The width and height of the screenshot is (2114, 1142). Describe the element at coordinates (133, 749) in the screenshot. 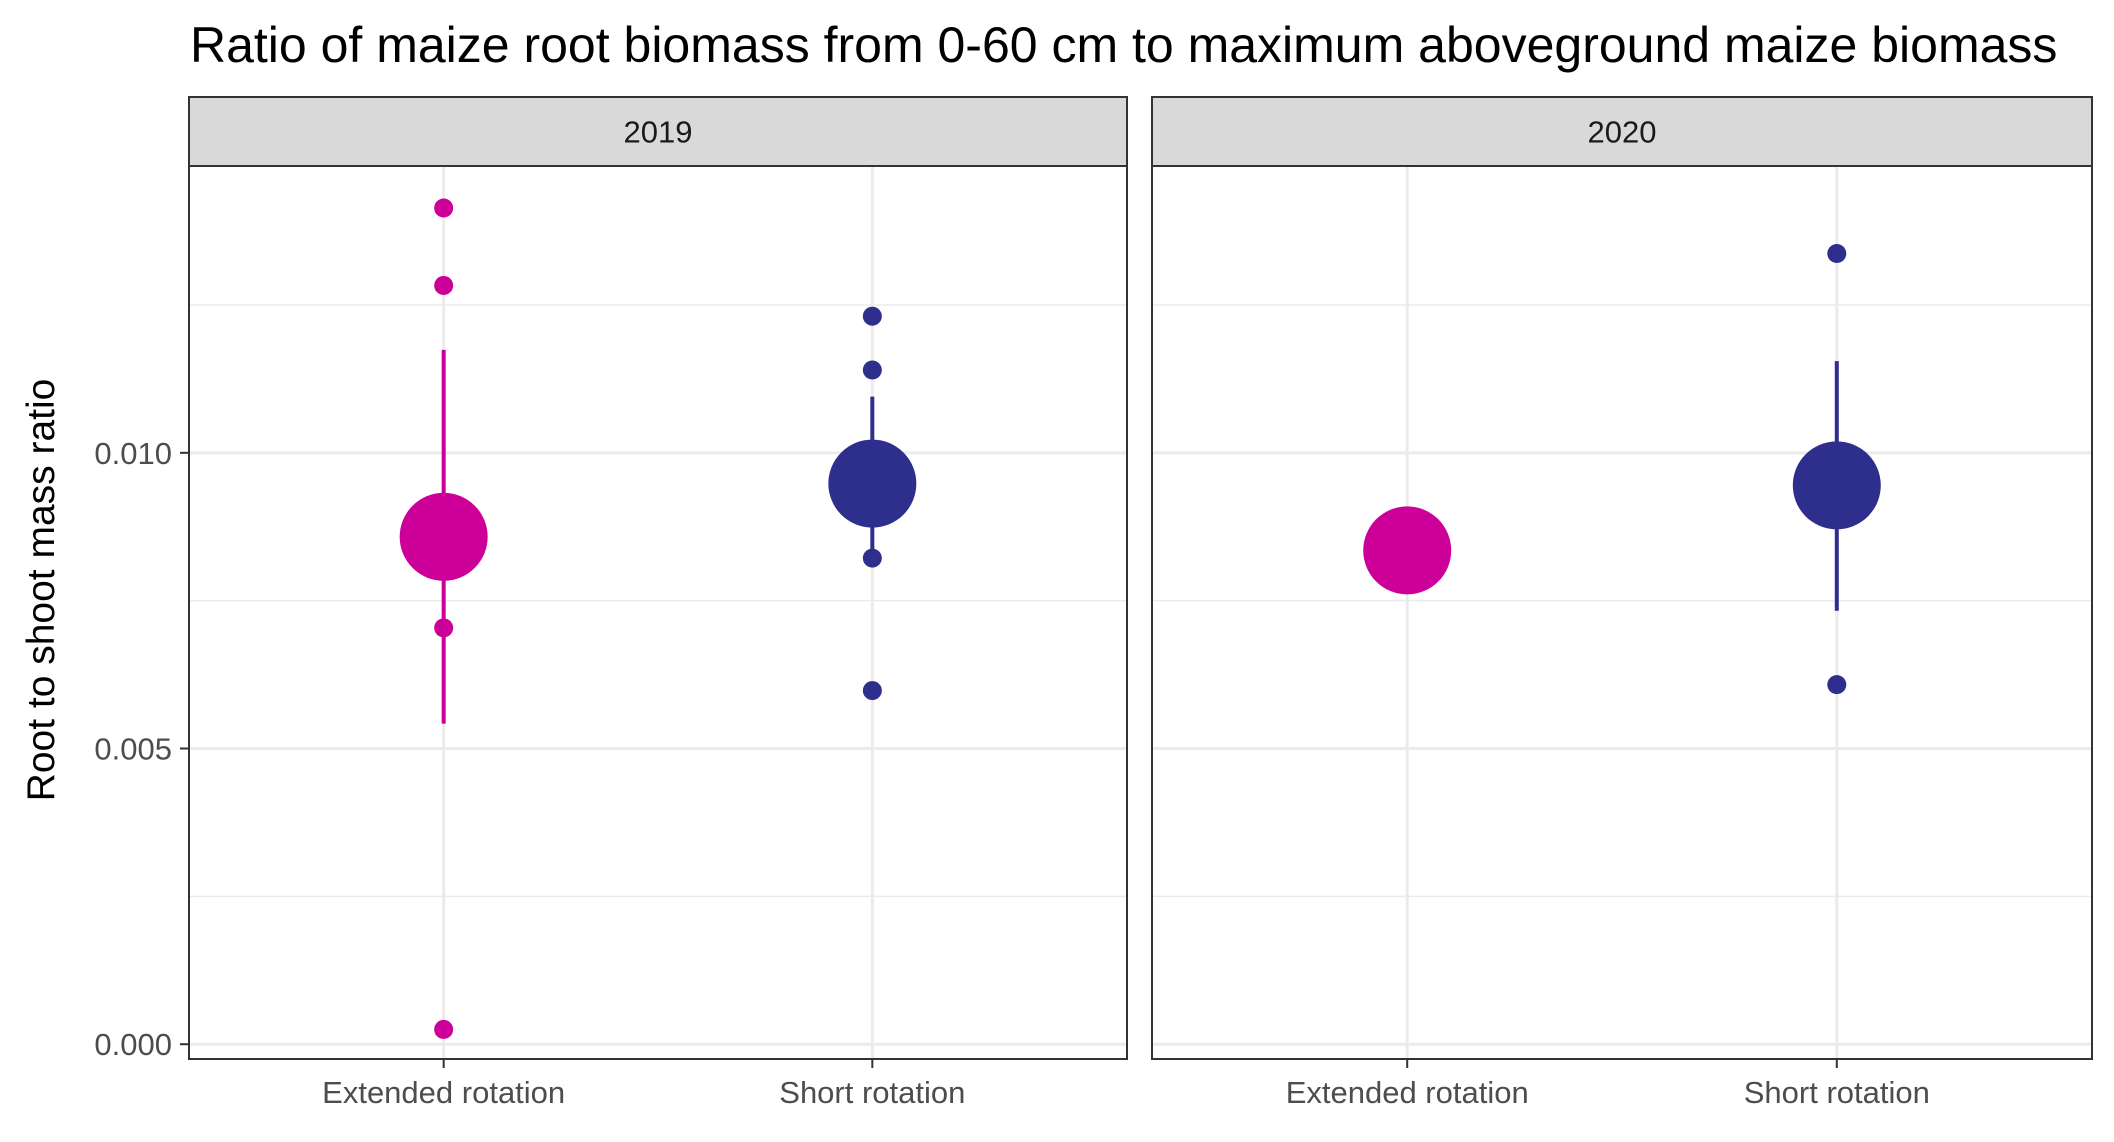

I see `y-tick-label: 0.005` at that location.